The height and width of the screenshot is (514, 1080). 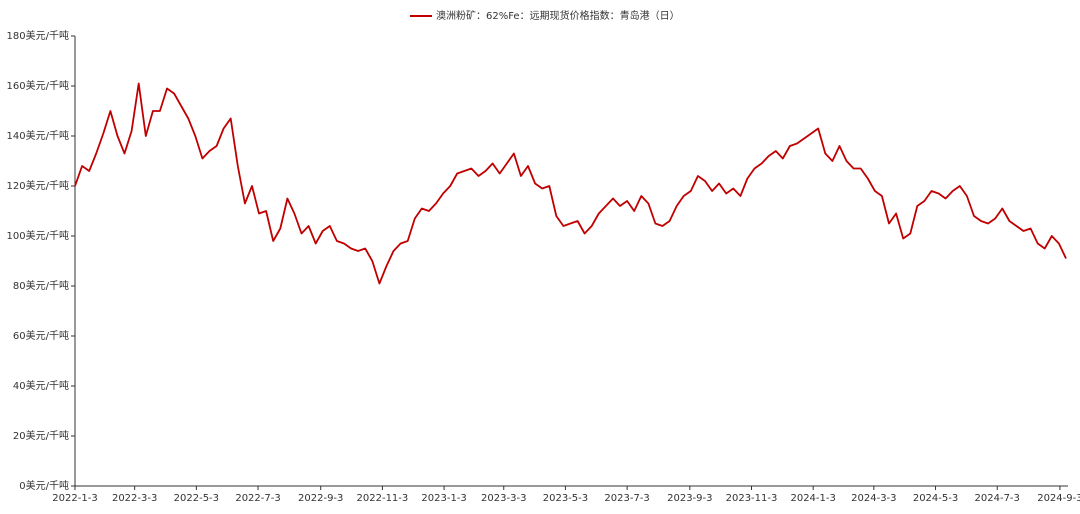 I want to click on x-tick-label: 2023-7-3, so click(x=626, y=498).